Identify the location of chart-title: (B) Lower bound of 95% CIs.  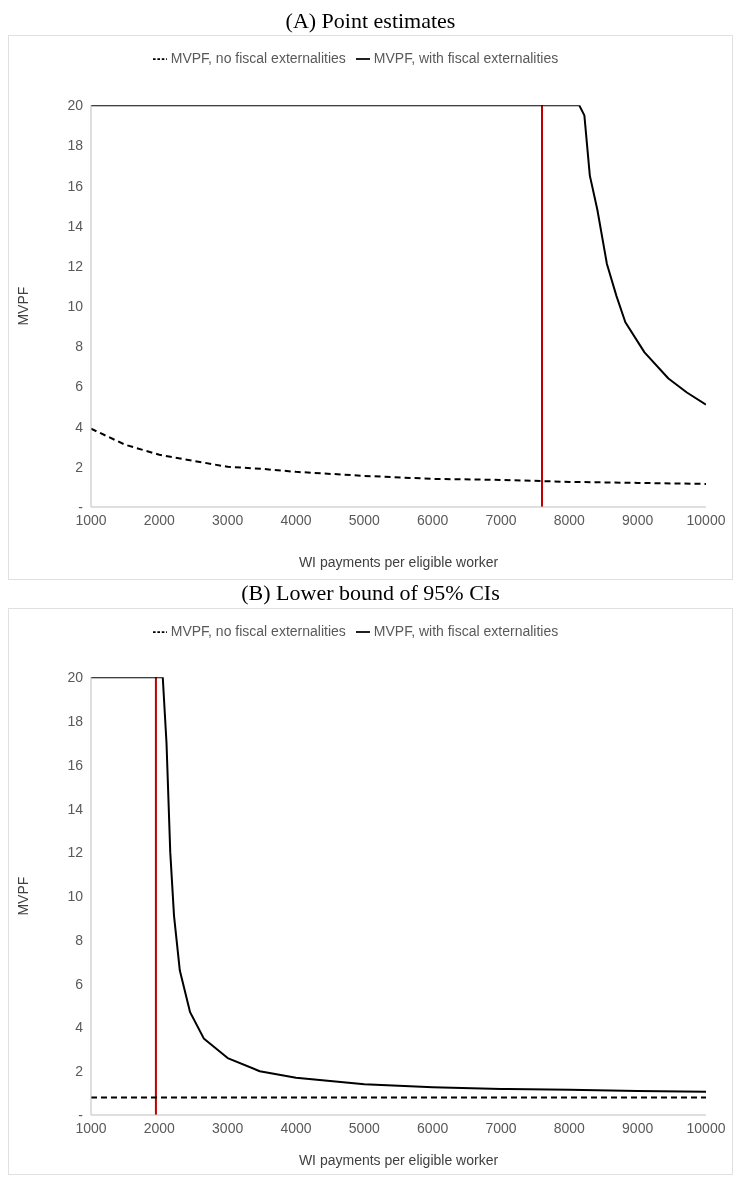
(370, 593).